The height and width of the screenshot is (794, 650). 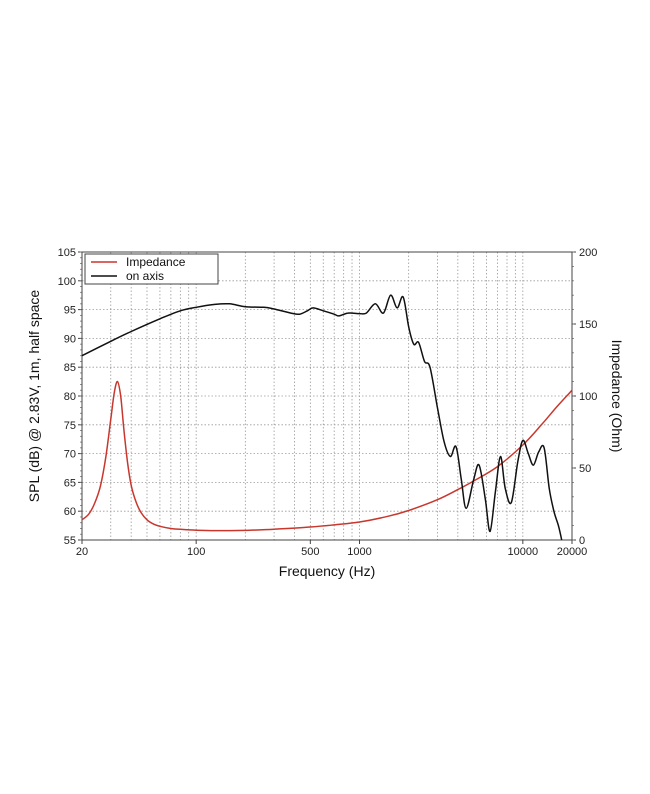 What do you see at coordinates (359, 552) in the screenshot?
I see `x-tick-label: 1000` at bounding box center [359, 552].